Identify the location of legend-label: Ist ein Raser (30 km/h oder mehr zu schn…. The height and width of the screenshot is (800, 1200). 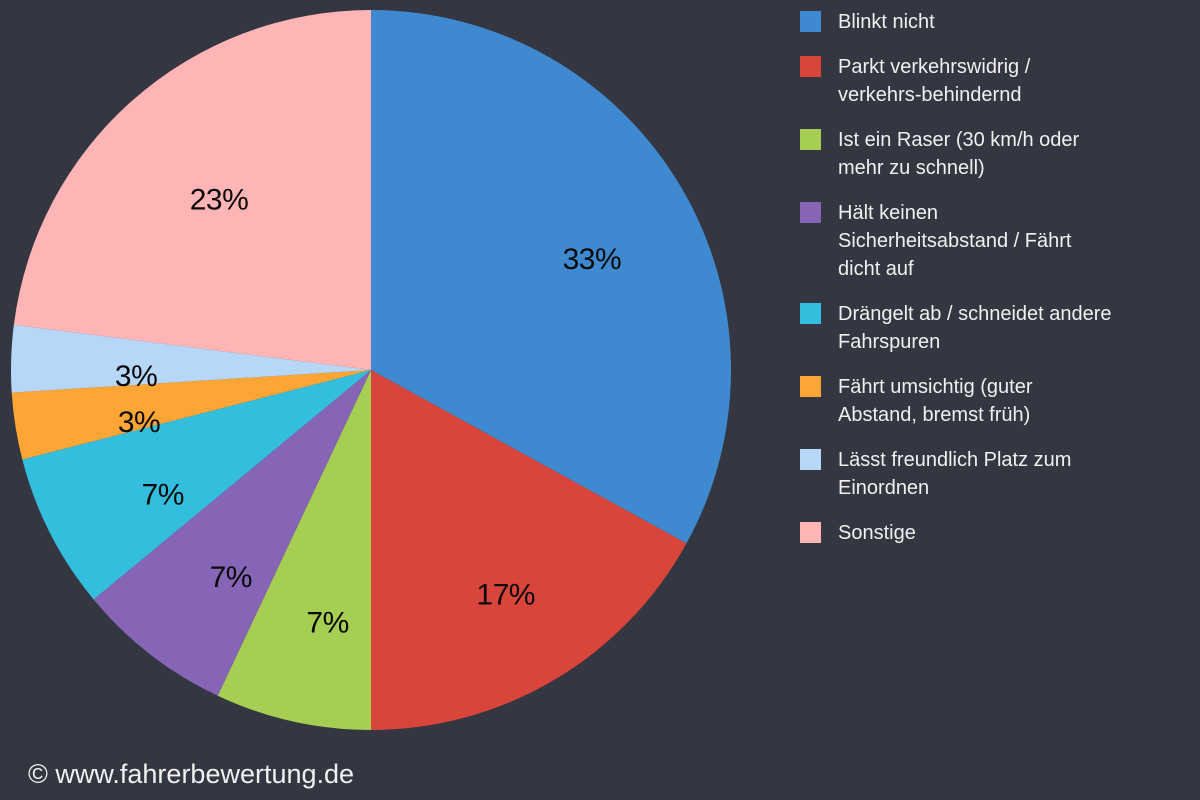
(959, 154).